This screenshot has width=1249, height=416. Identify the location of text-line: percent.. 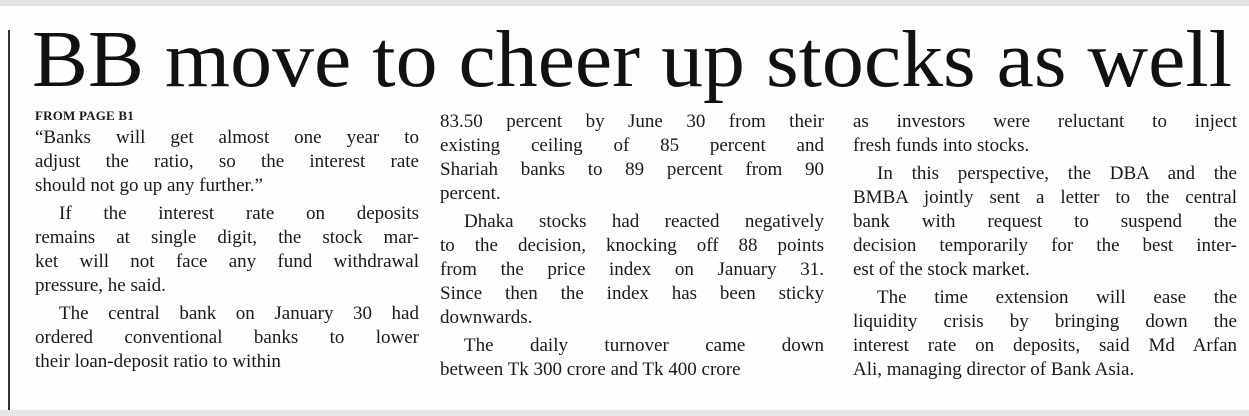
(470, 193).